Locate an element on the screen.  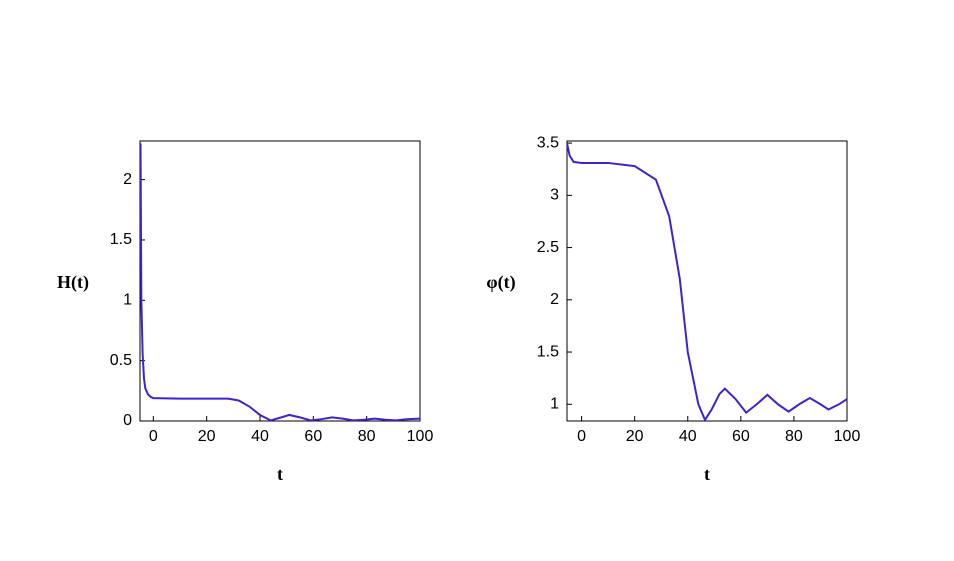
y-axis-label: H(t) is located at coordinates (73, 282).